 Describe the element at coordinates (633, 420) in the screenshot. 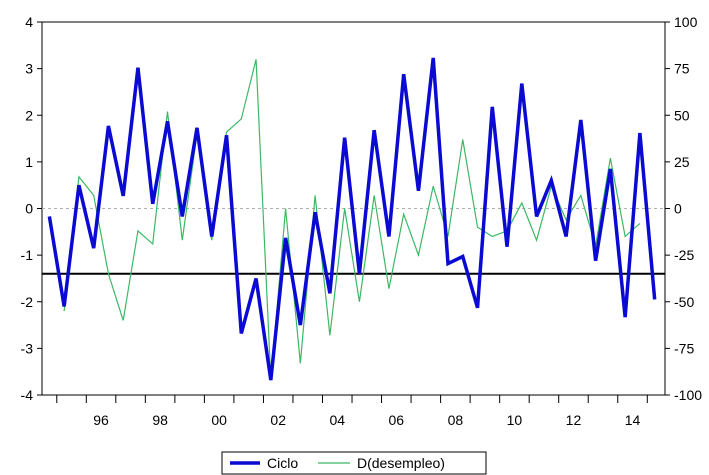

I see `x-axis-tick-label: 14` at that location.